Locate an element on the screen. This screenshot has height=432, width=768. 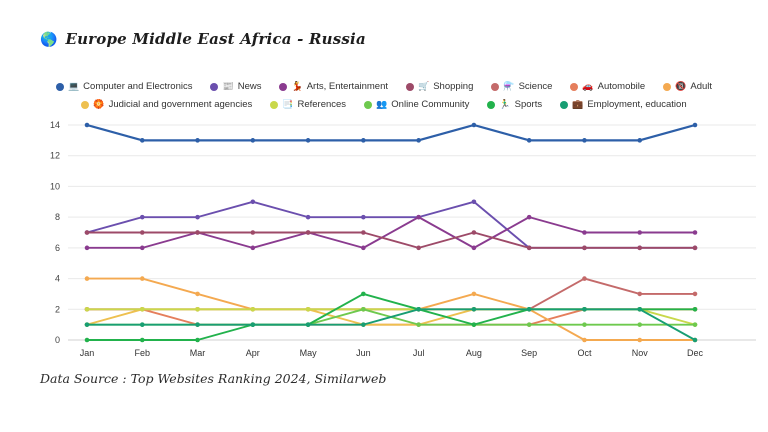
y-axis-tick-label: 14 is located at coordinates (55, 125).